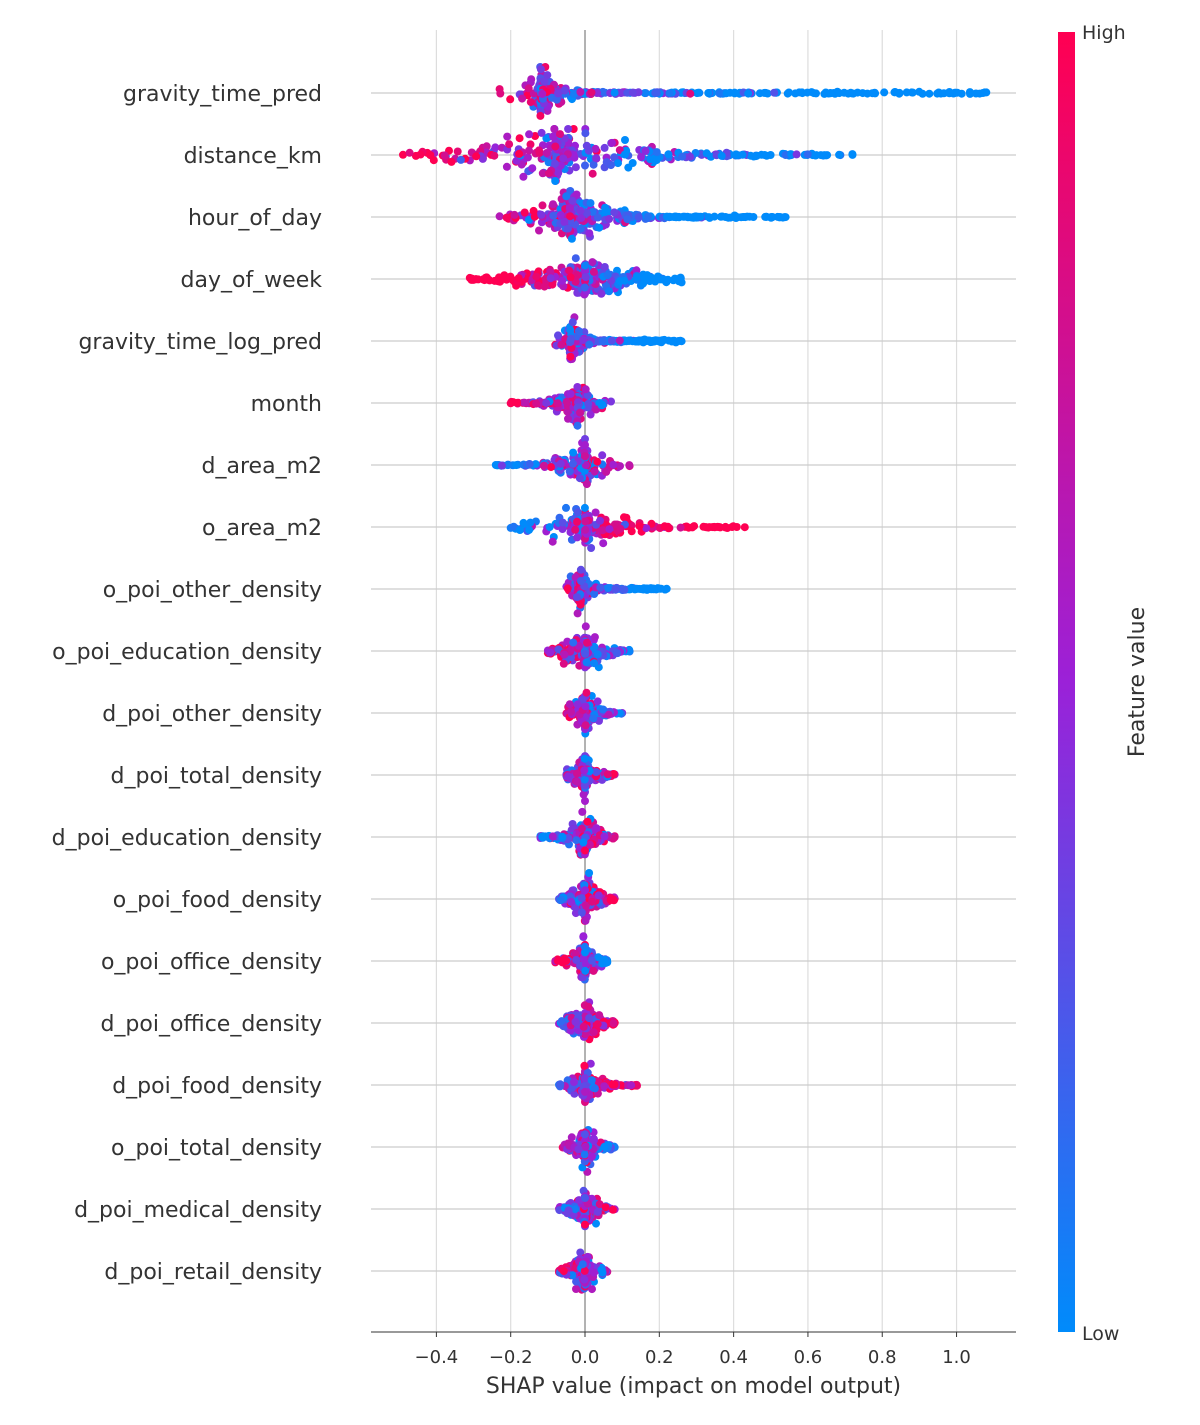 This screenshot has height=1425, width=1200. What do you see at coordinates (255, 218) in the screenshot?
I see `feature-label: hour_of_day` at bounding box center [255, 218].